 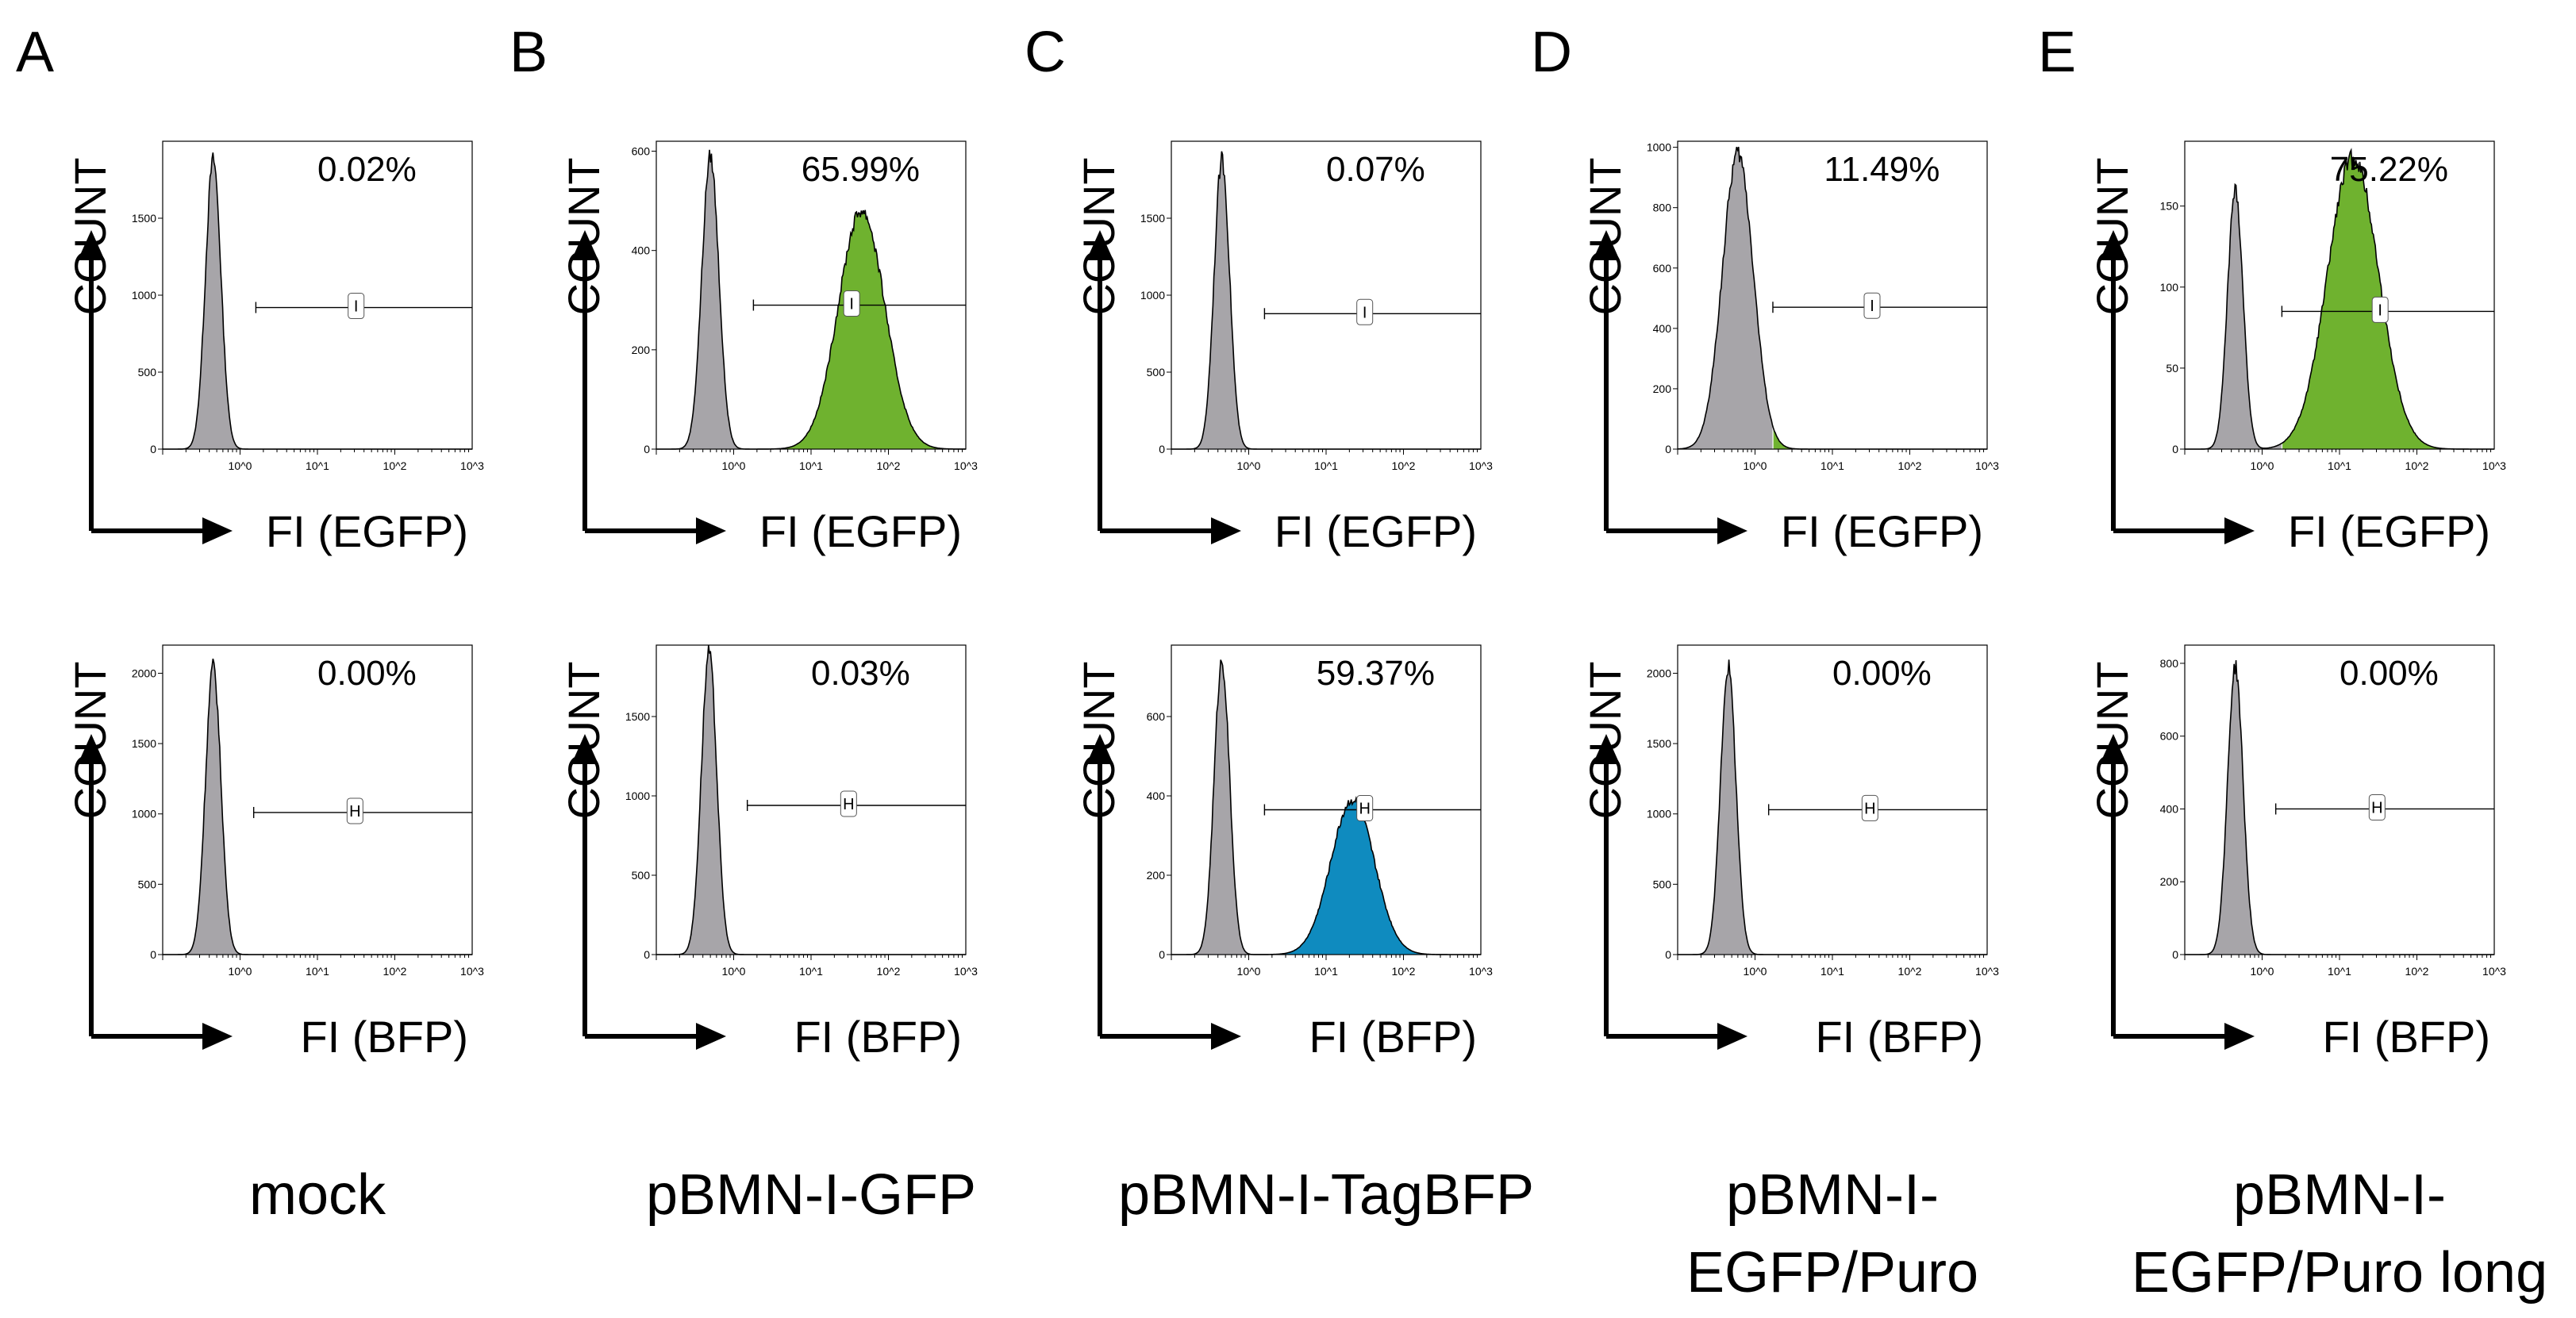 I want to click on panel-caption: mock, so click(x=317, y=1195).